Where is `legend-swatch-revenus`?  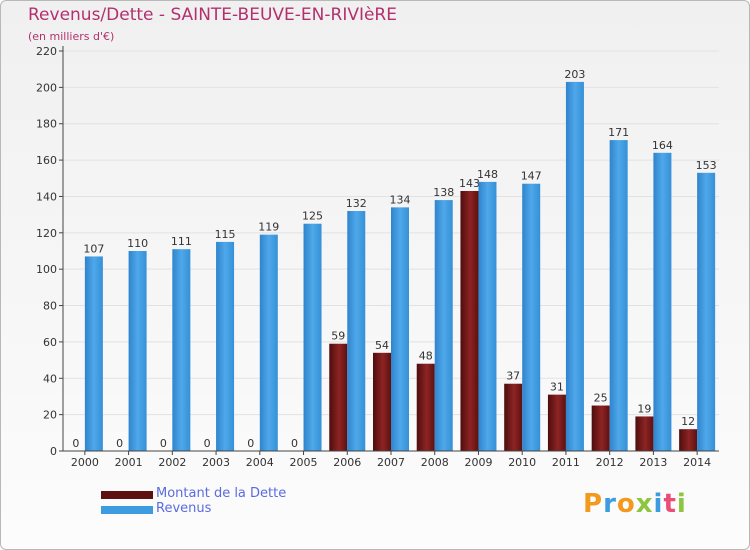 legend-swatch-revenus is located at coordinates (127, 510).